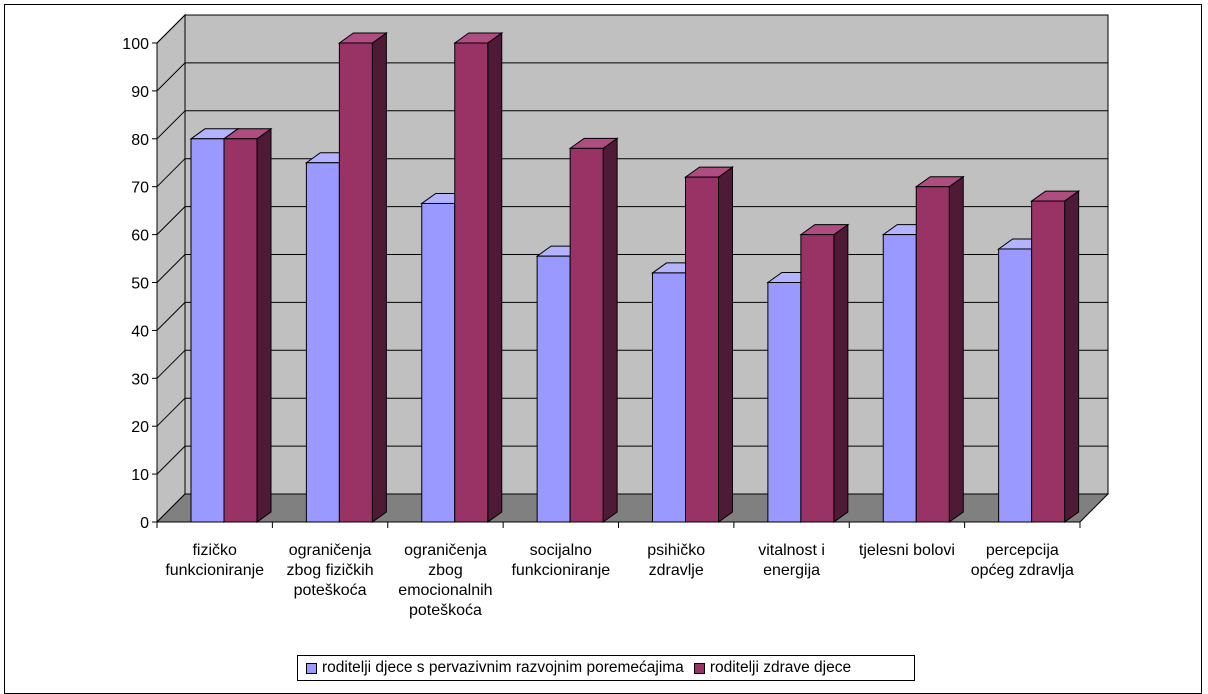 This screenshot has height=694, width=1208. What do you see at coordinates (676, 570) in the screenshot?
I see `x-tick-label-line: zdravlje` at bounding box center [676, 570].